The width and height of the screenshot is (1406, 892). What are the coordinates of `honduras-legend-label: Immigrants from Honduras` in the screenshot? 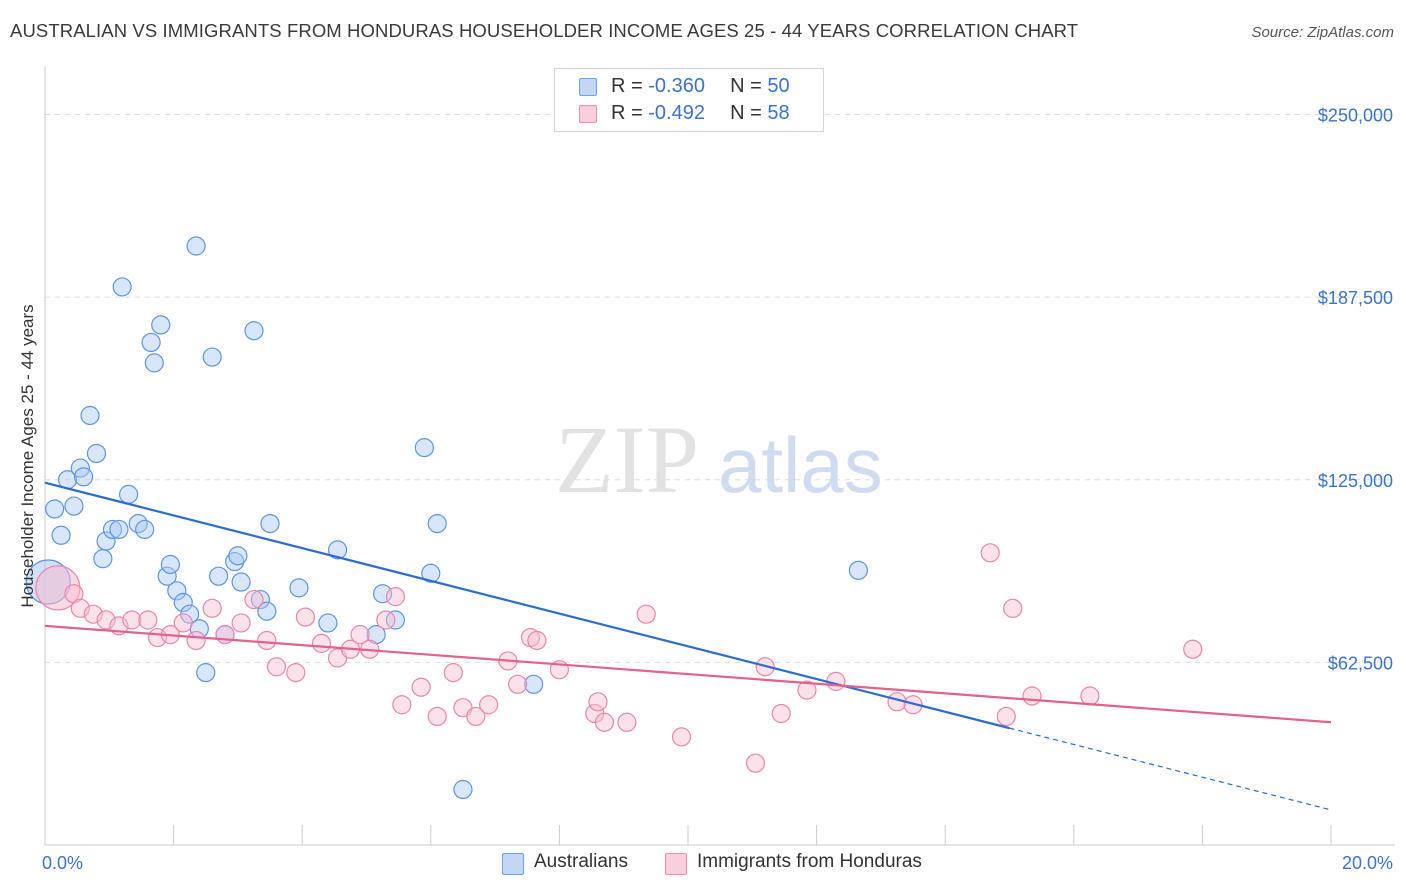 It's located at (809, 861).